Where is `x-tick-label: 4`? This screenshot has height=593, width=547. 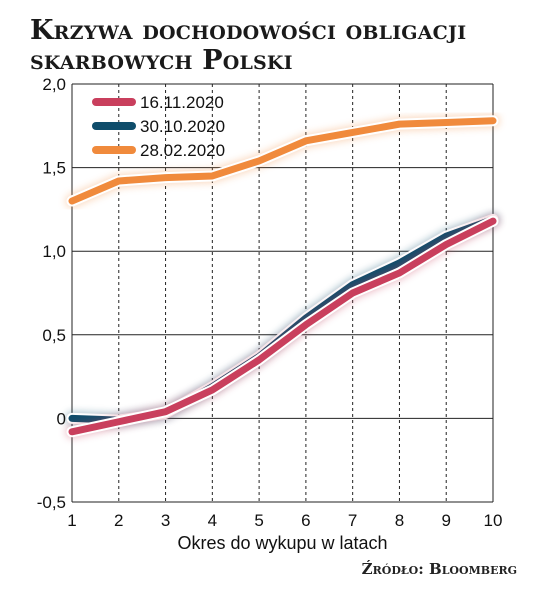
x-tick-label: 4 is located at coordinates (212, 520).